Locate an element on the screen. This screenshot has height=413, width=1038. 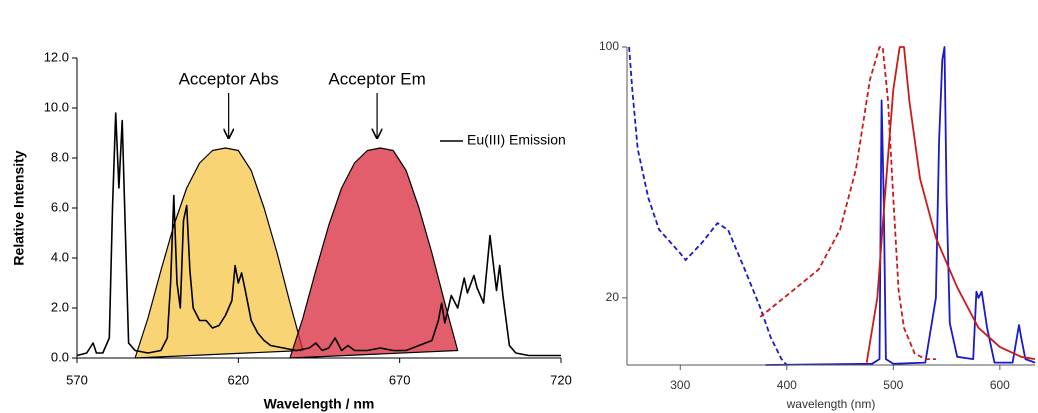
x-tick-label: 620 is located at coordinates (238, 379).